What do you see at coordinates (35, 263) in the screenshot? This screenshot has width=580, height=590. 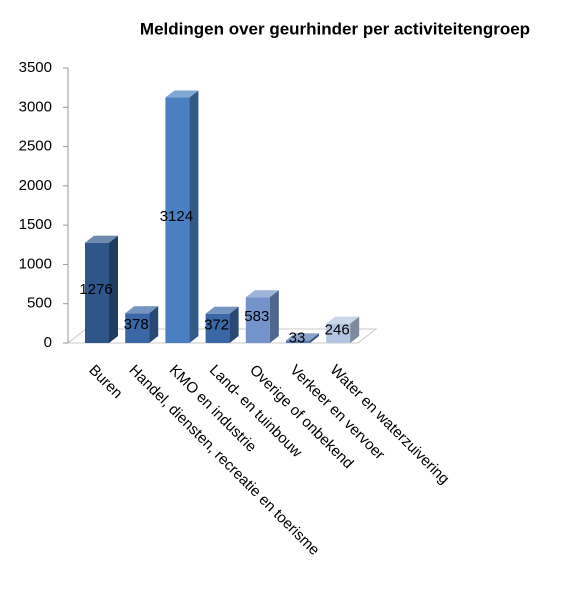 I see `y-tick-label: 1000` at bounding box center [35, 263].